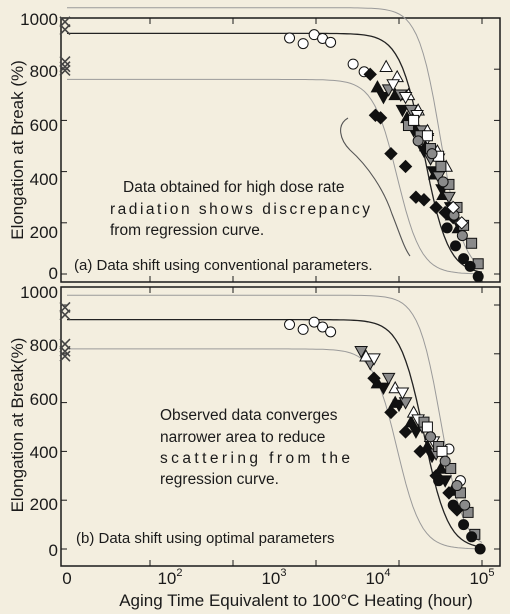 The image size is (510, 614). Describe the element at coordinates (39, 421) in the screenshot. I see `panel-b-y-ticks: 0 200 400 600 800 1000` at that location.